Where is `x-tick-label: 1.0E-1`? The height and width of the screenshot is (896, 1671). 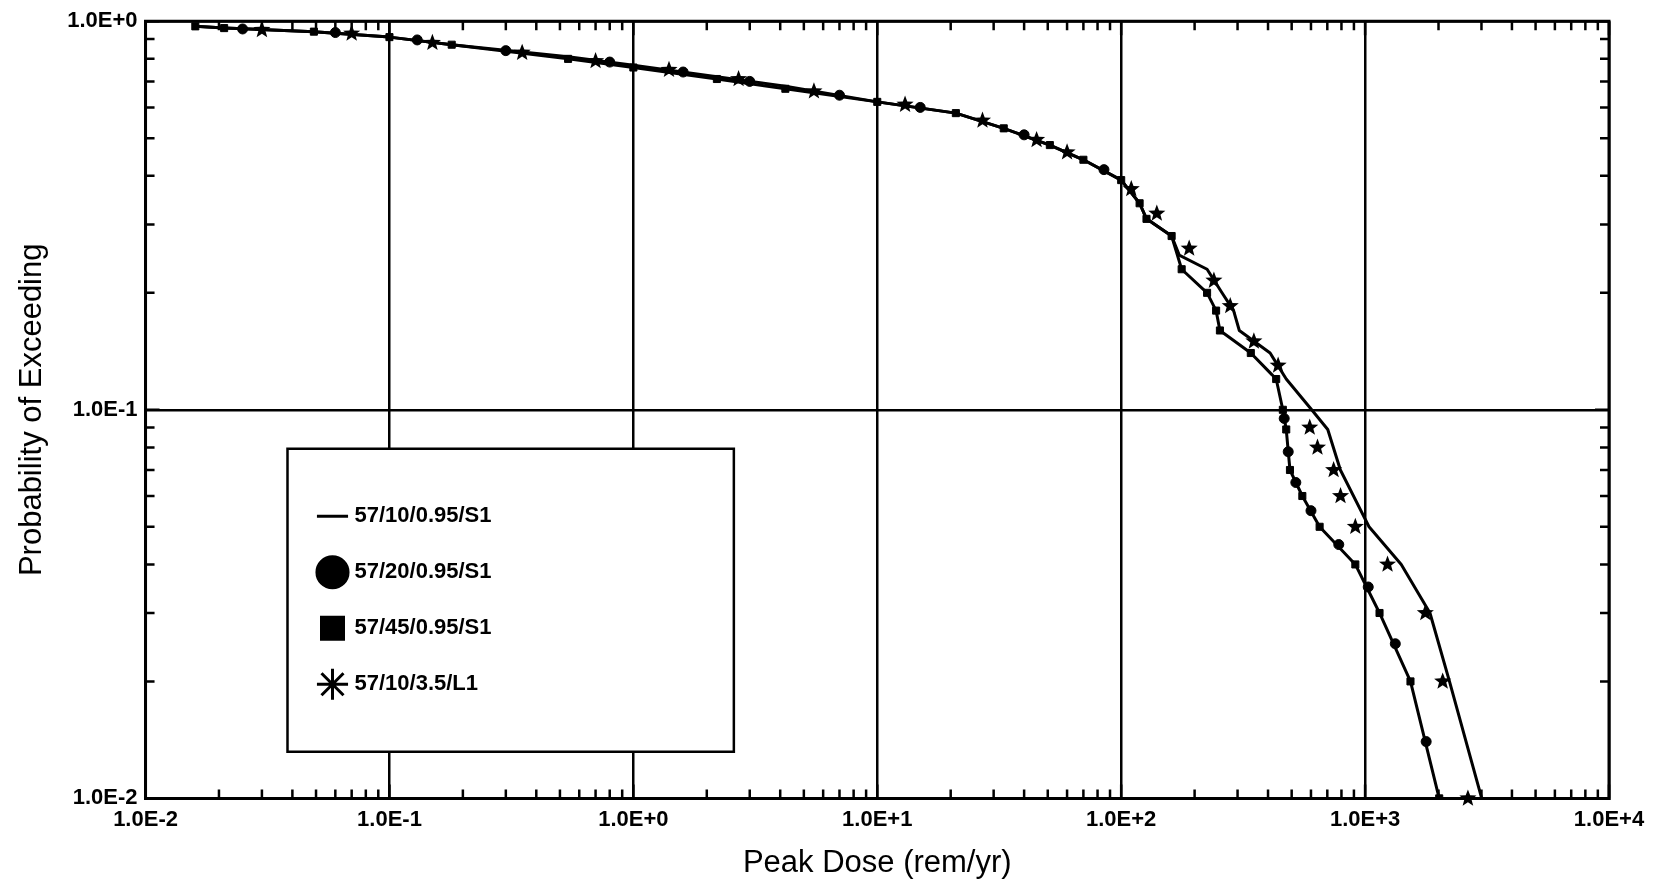 x-tick-label: 1.0E-1 is located at coordinates (389, 818).